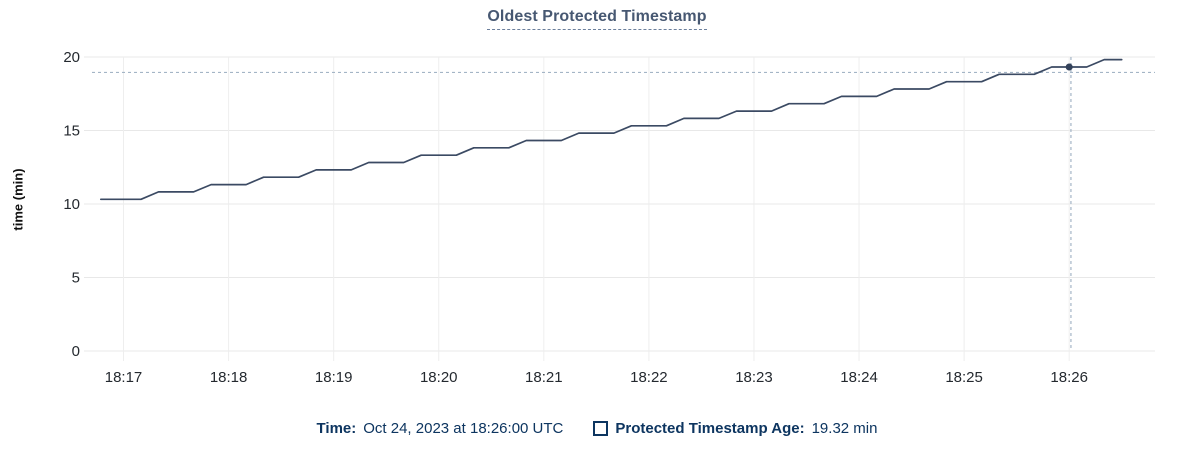  What do you see at coordinates (439, 377) in the screenshot?
I see `x-tick-label: 18:20` at bounding box center [439, 377].